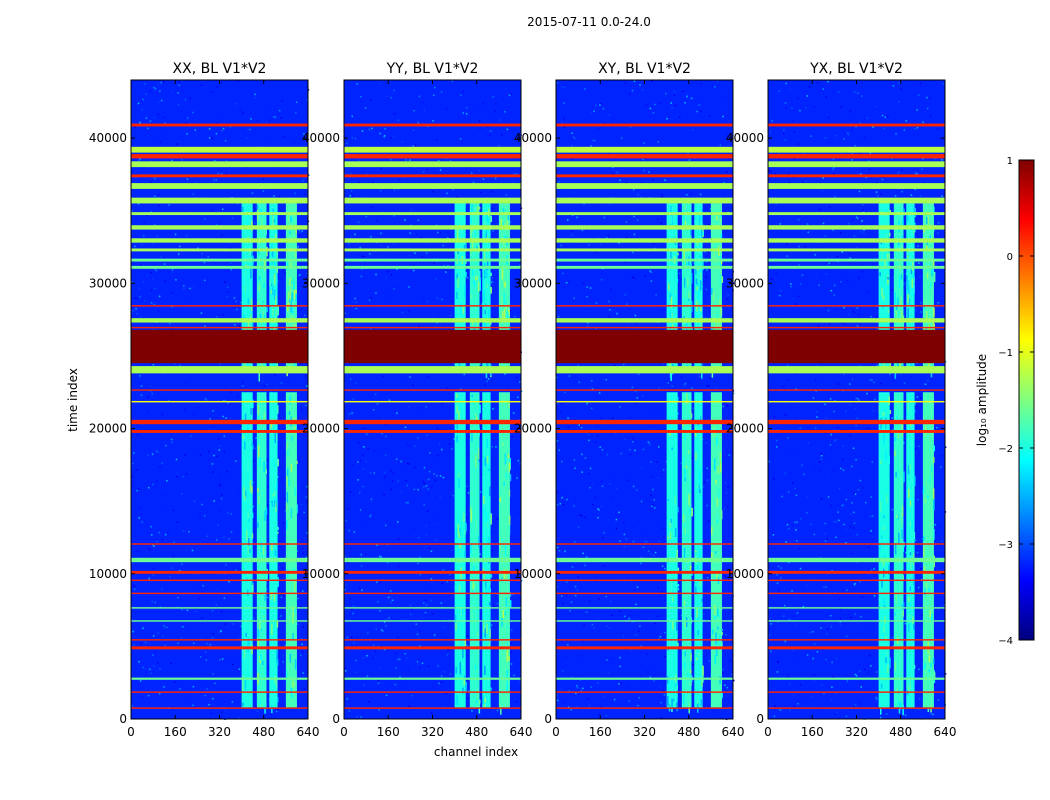 This screenshot has width=1050, height=800. I want to click on y-tick-label: 40000, so click(108, 138).